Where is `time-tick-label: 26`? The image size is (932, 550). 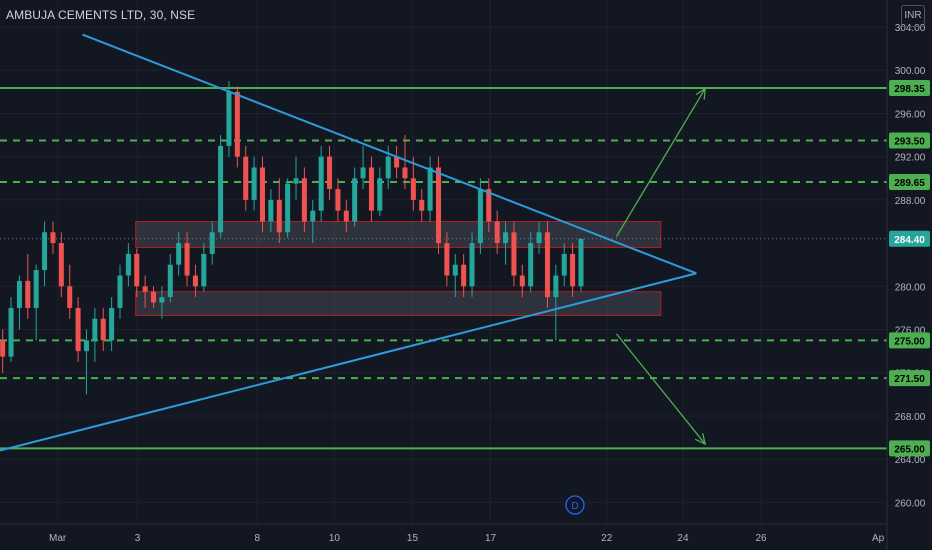 time-tick-label: 26 is located at coordinates (761, 538).